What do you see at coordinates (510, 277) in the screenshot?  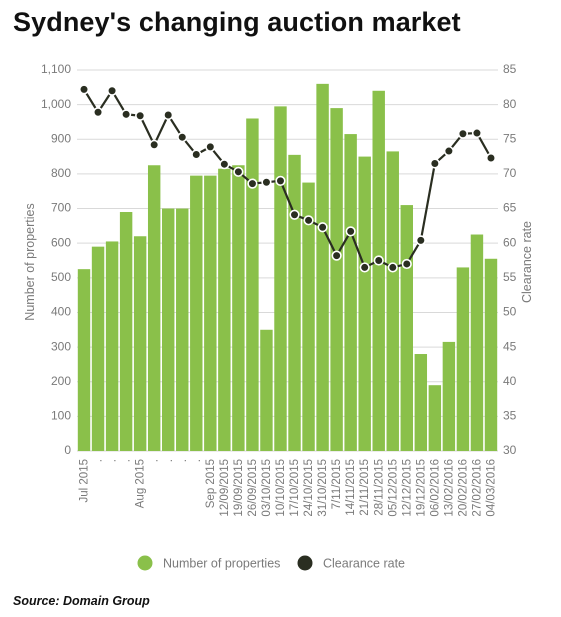 I see `y-tick-label-right: 55` at bounding box center [510, 277].